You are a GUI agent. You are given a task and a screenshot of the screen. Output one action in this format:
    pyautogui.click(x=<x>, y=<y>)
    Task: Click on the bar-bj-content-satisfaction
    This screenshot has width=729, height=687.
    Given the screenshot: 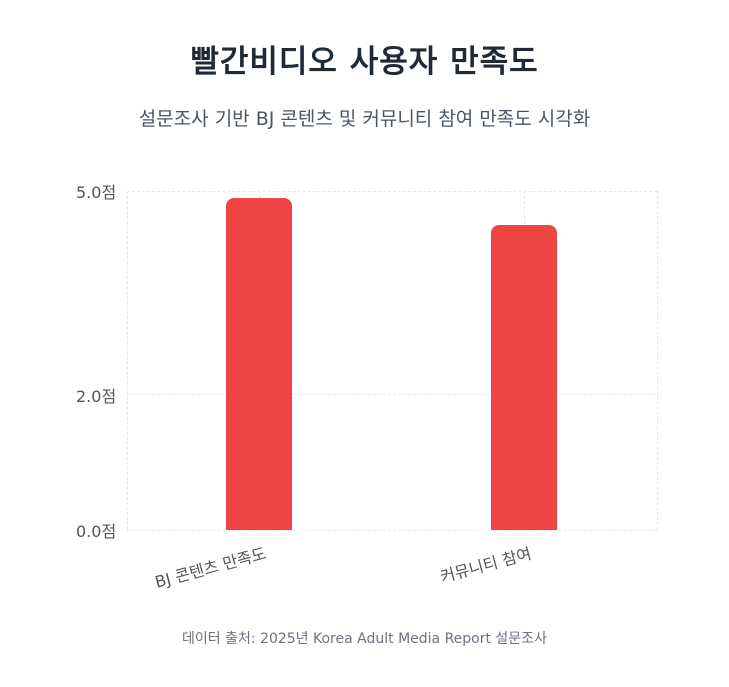 What is the action you would take?
    pyautogui.click(x=259, y=363)
    